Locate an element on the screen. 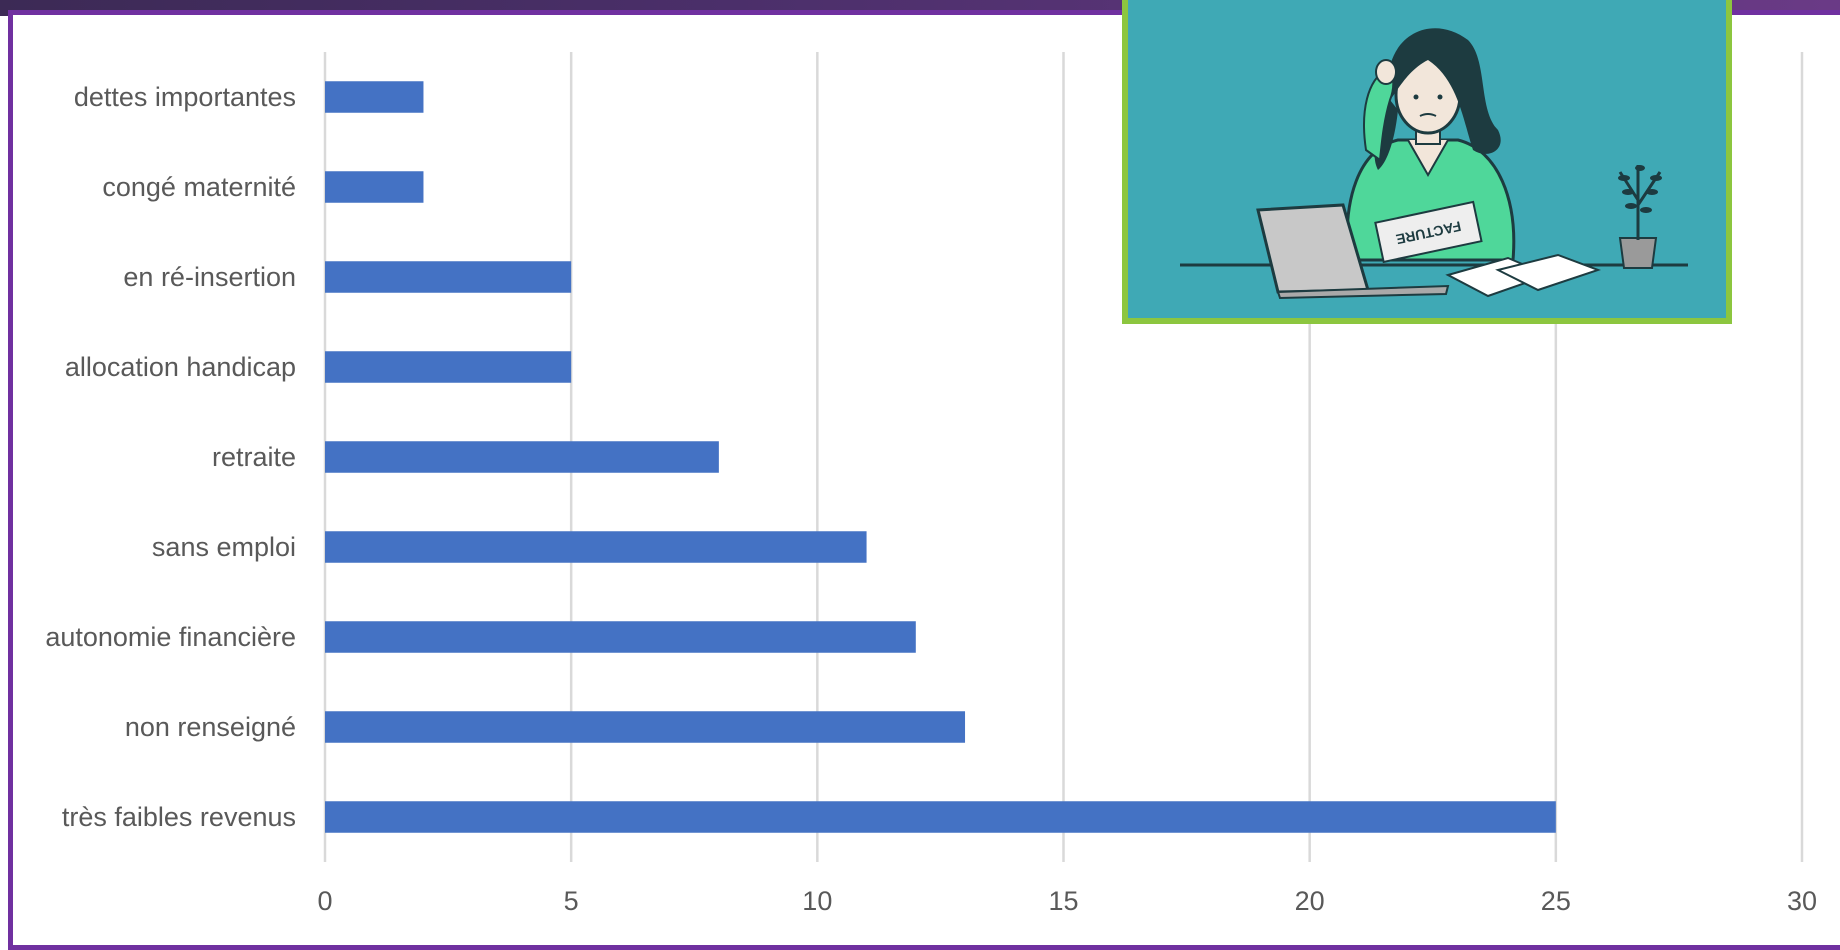 The image size is (1840, 950). bill-icon: FACTURE is located at coordinates (1428, 232).